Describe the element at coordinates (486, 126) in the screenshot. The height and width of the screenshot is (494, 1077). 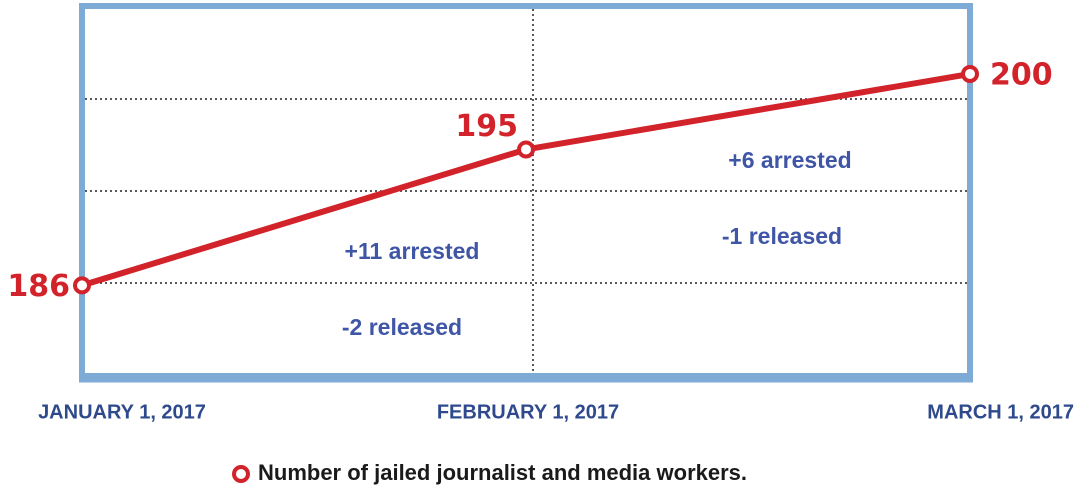
I see `data-label: 195` at that location.